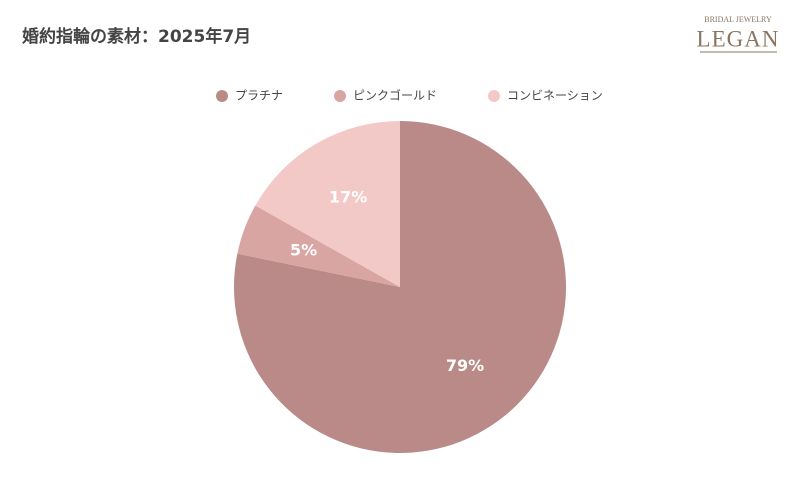  I want to click on data-label: 79%, so click(465, 365).